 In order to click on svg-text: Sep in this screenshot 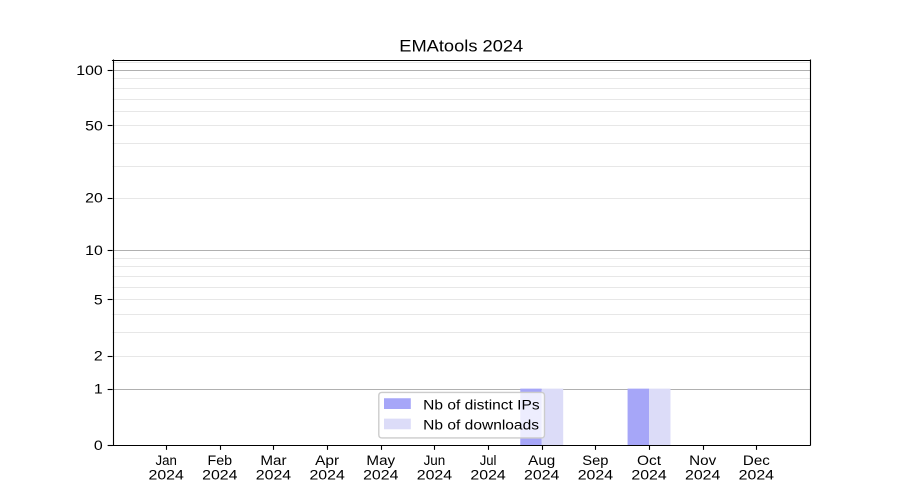, I will do `click(595, 460)`.